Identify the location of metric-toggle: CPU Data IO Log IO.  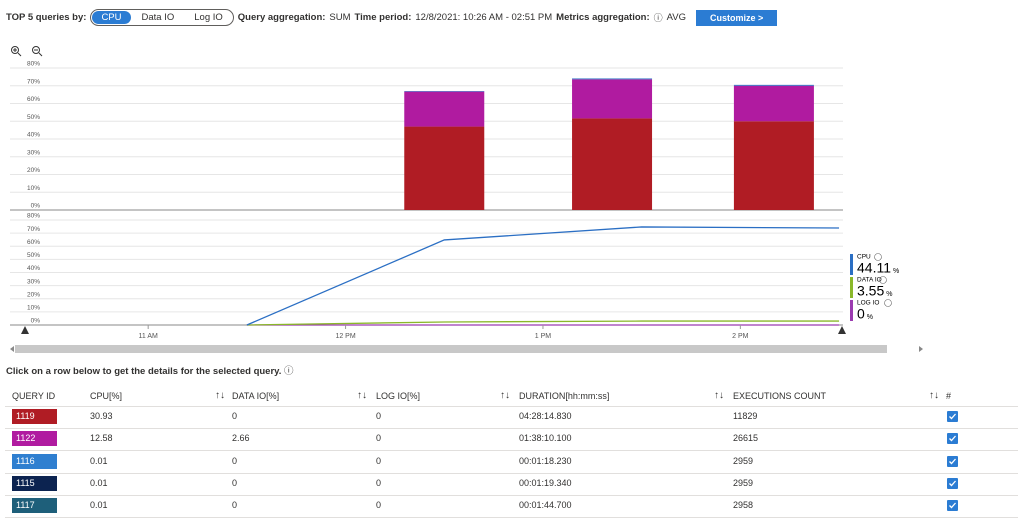
(162, 17).